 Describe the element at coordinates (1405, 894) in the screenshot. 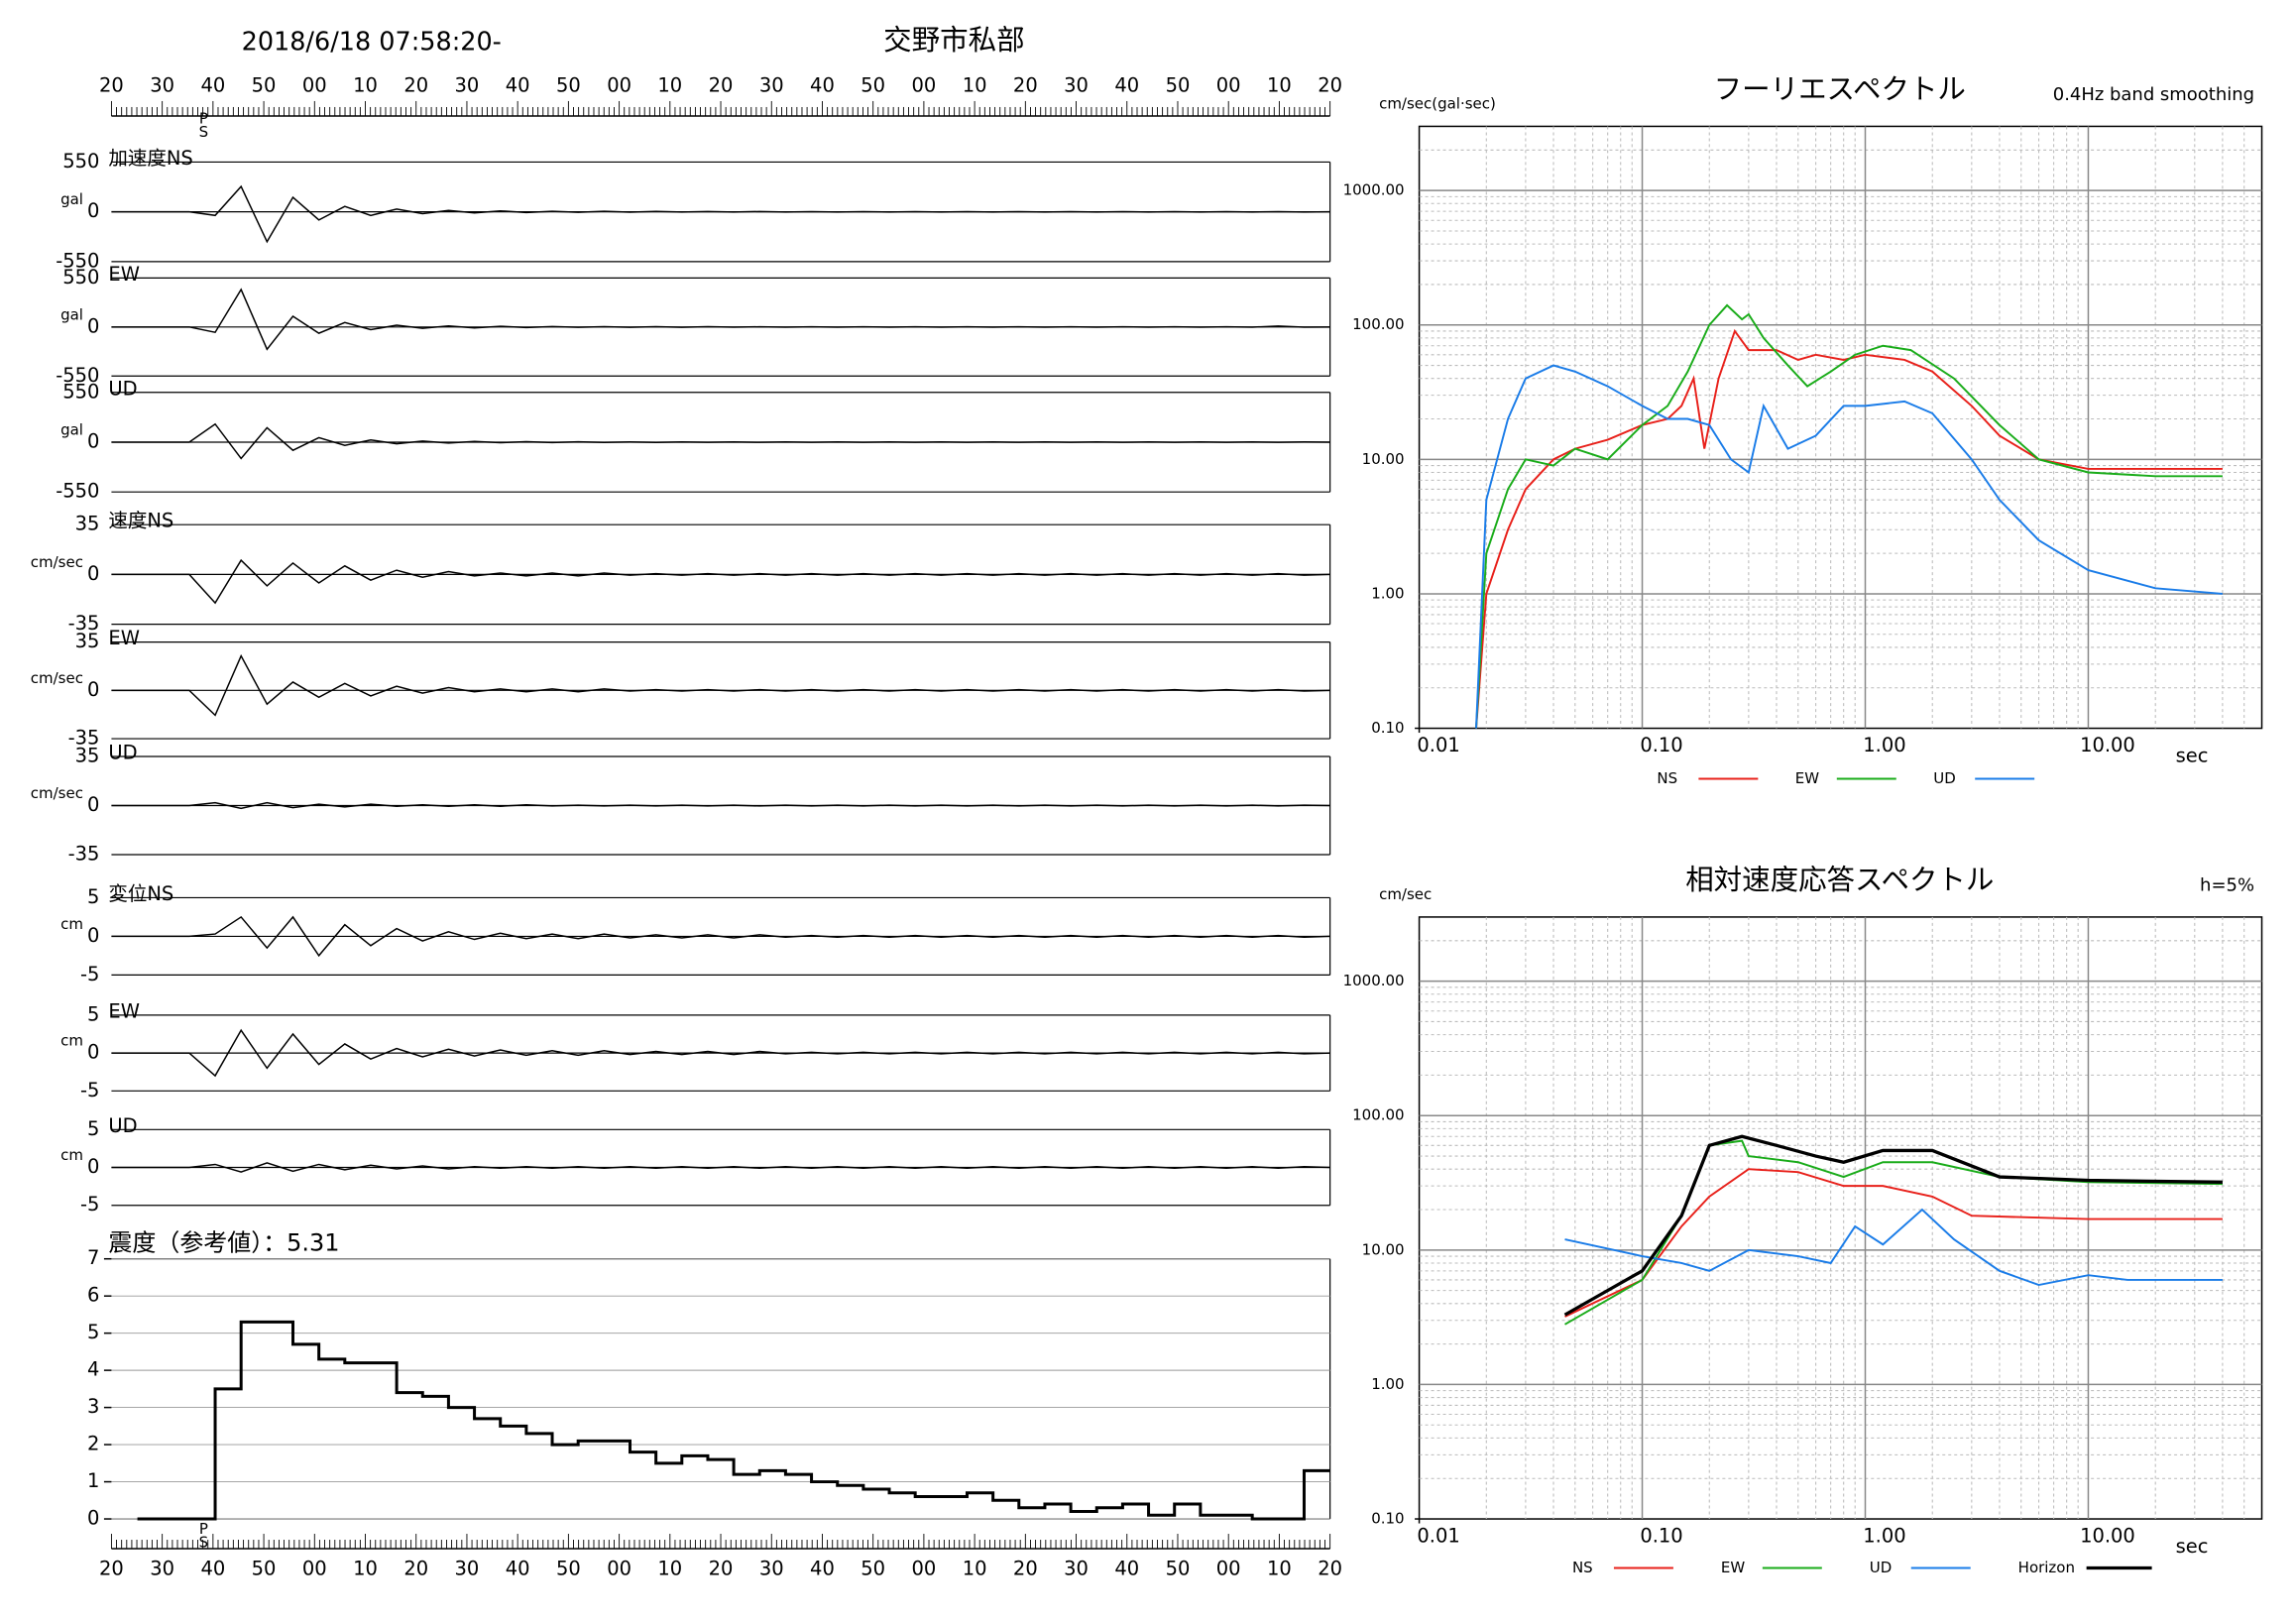

I see `y-unit: cm/sec` at that location.